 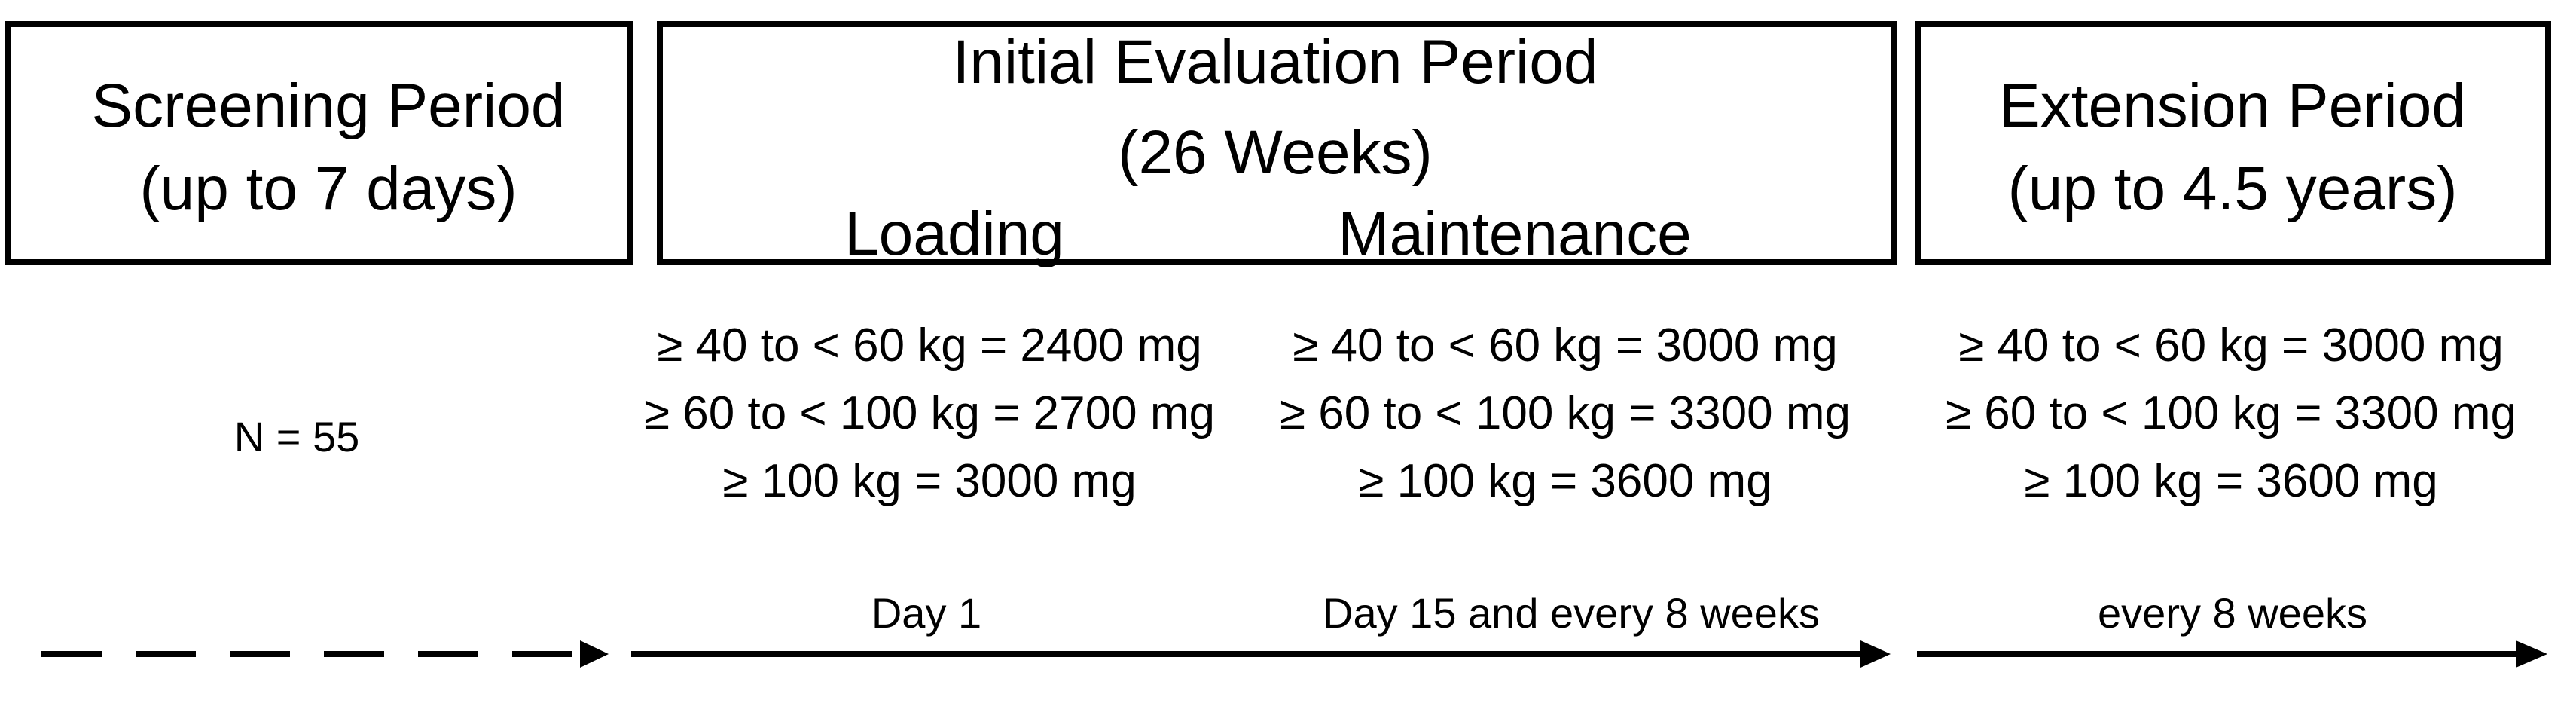 I want to click on maintenance-timing: Day 15 and every 8 weeks, so click(x=1572, y=613).